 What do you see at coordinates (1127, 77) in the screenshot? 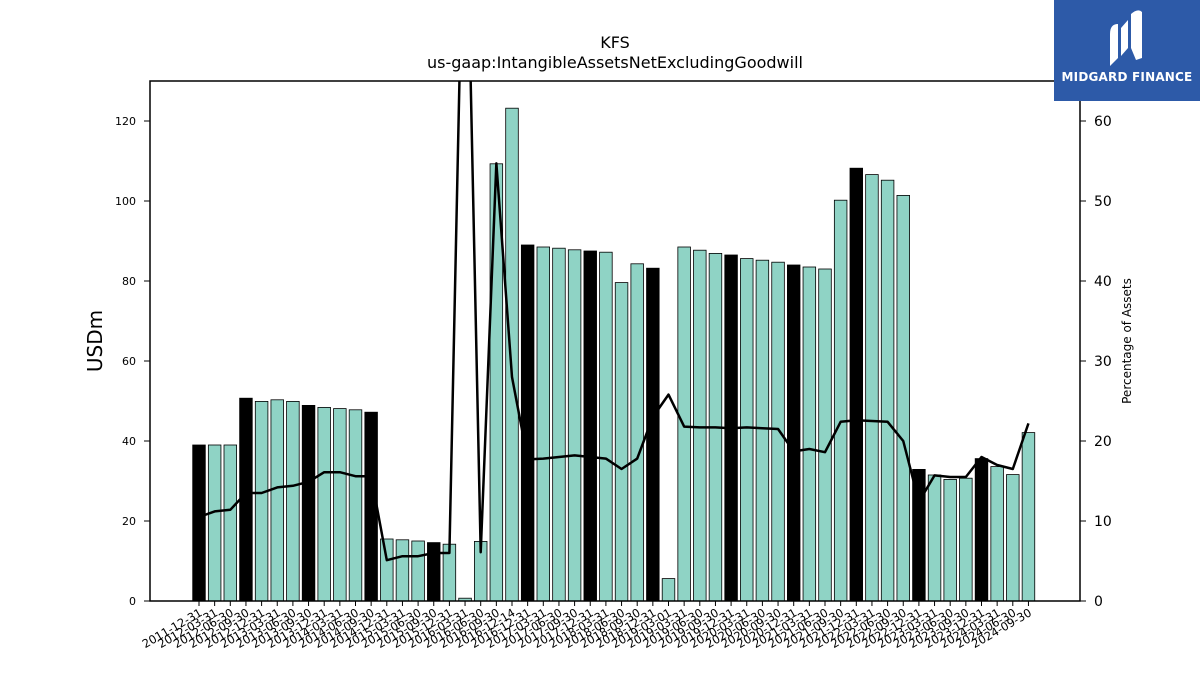
I see `brand-name: MIDGARD FINANCE` at bounding box center [1127, 77].